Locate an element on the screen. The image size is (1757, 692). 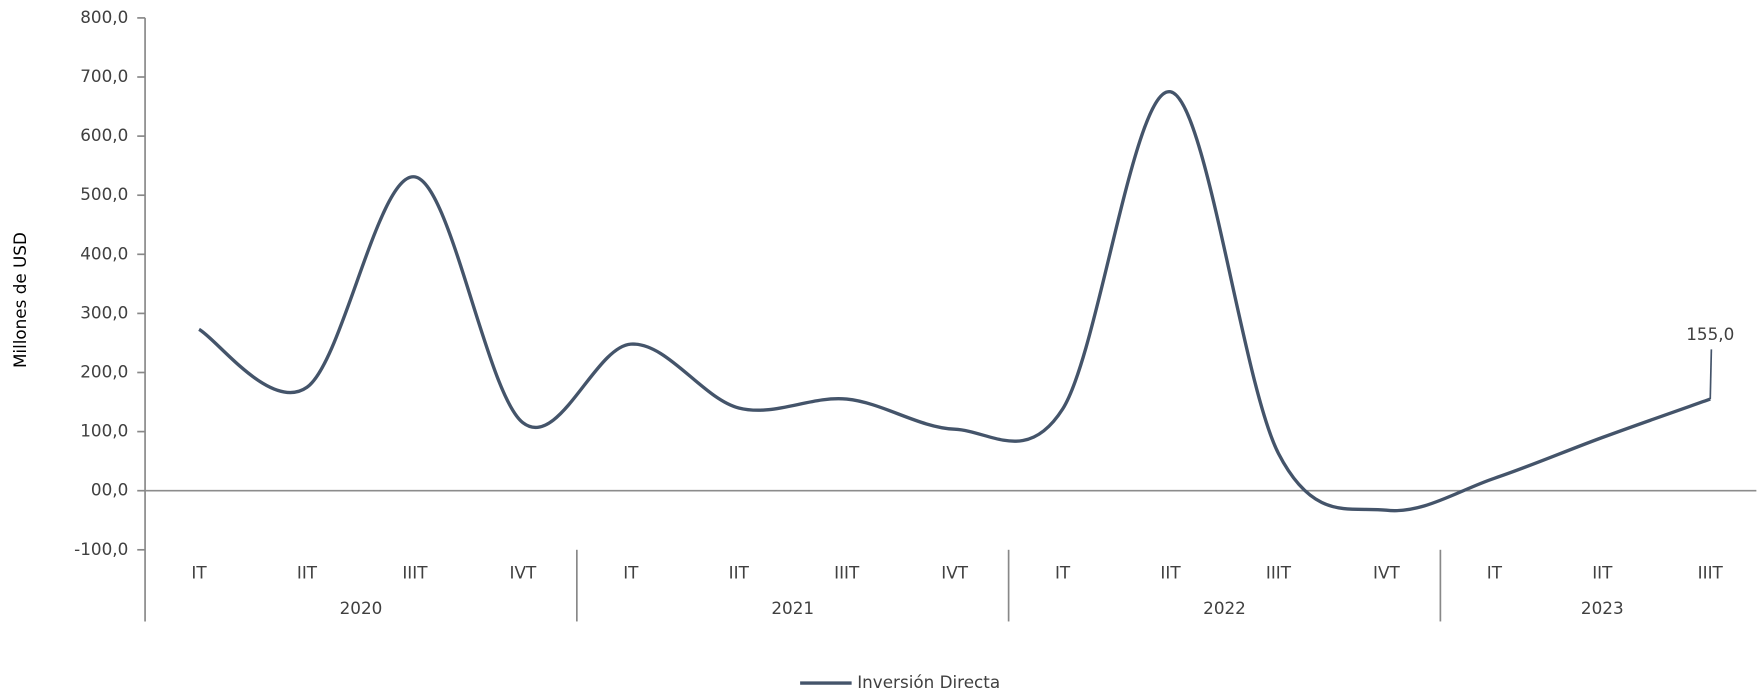
y-tick-label: 700,0 is located at coordinates (104, 76).